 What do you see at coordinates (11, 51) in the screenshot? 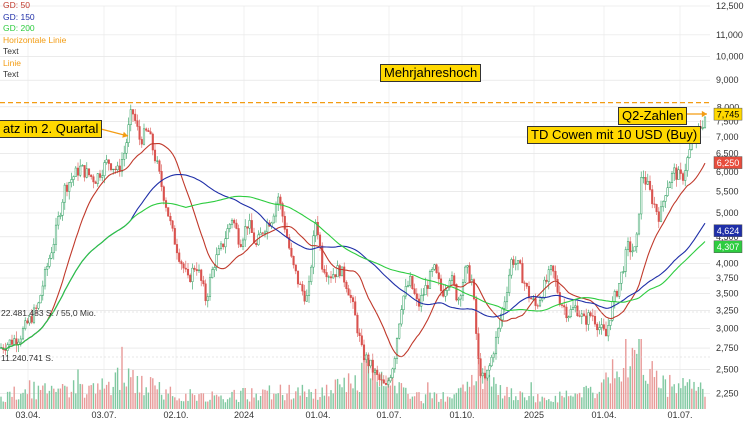
I see `legend-item-text-1: Text` at bounding box center [11, 51].